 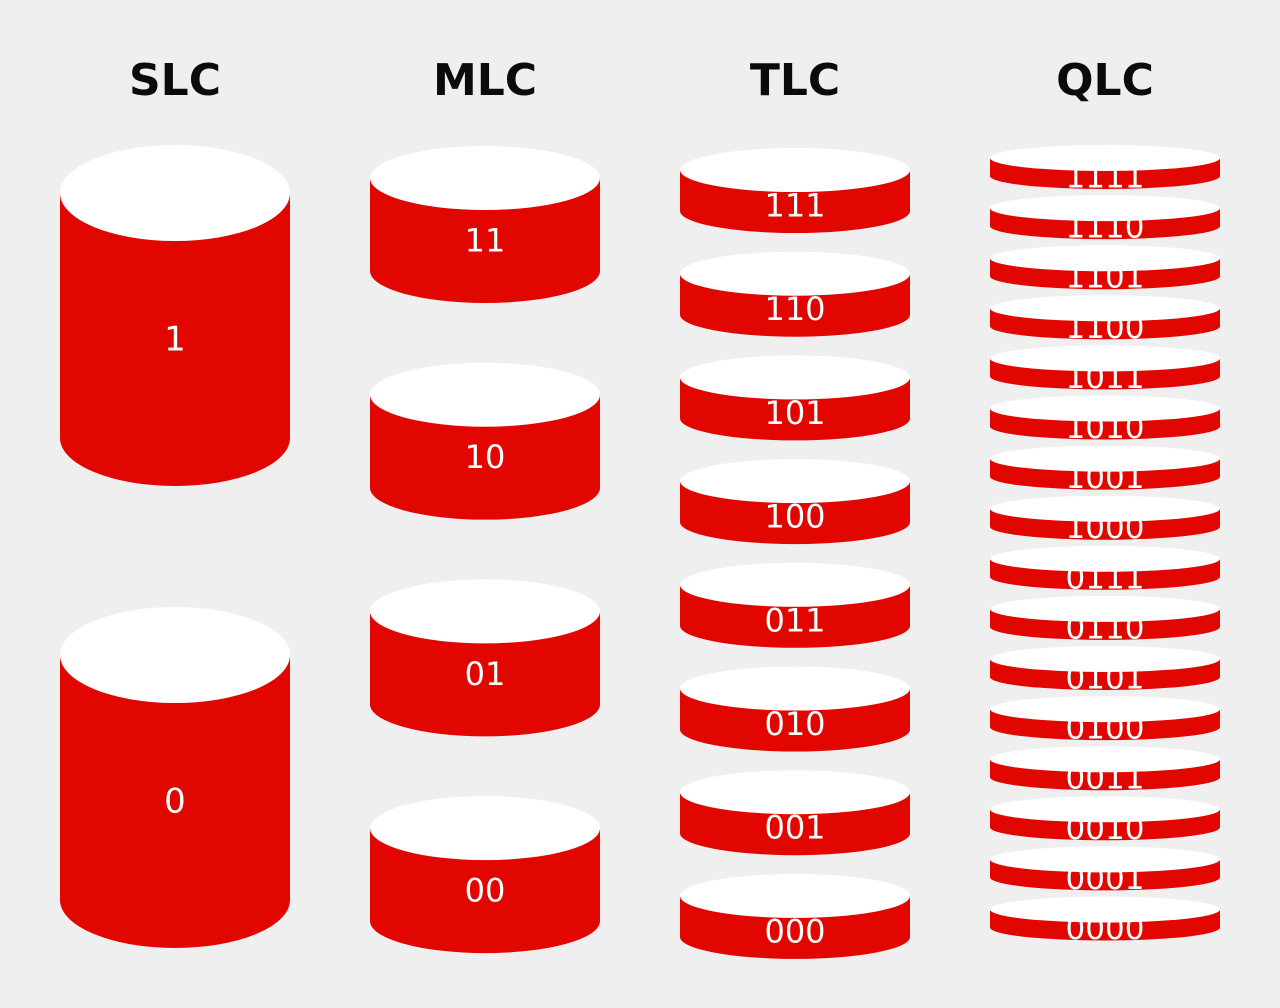 I want to click on cell-tlc-111: 111, so click(x=795, y=190).